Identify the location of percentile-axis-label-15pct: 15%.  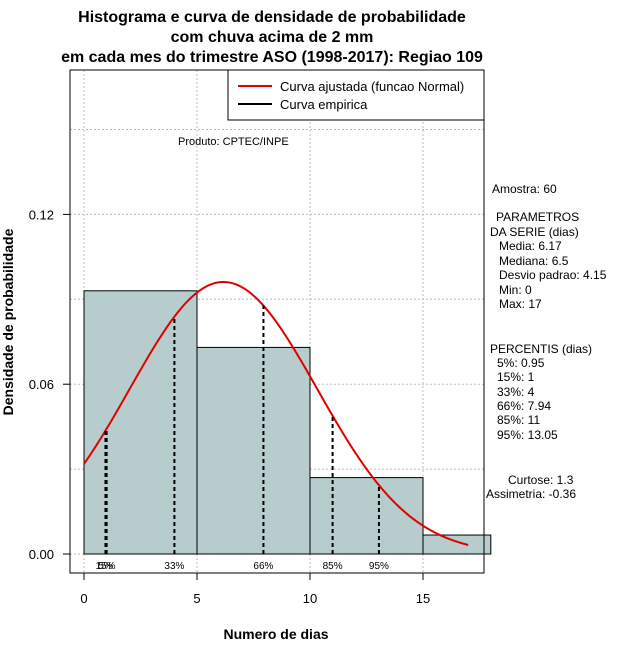
(105, 566).